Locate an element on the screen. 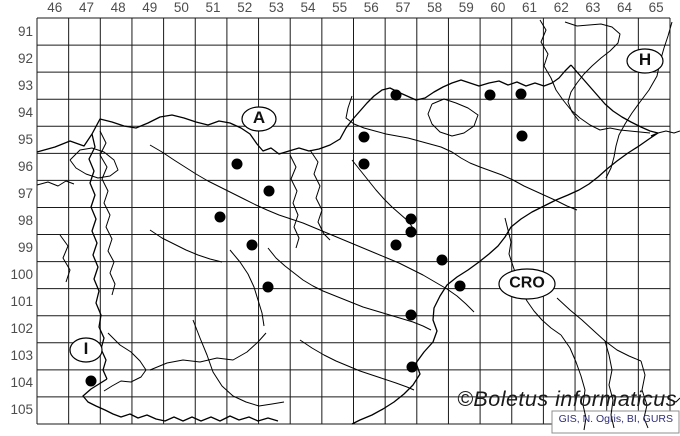 This screenshot has height=436, width=680. country-label-italy: I is located at coordinates (86, 349).